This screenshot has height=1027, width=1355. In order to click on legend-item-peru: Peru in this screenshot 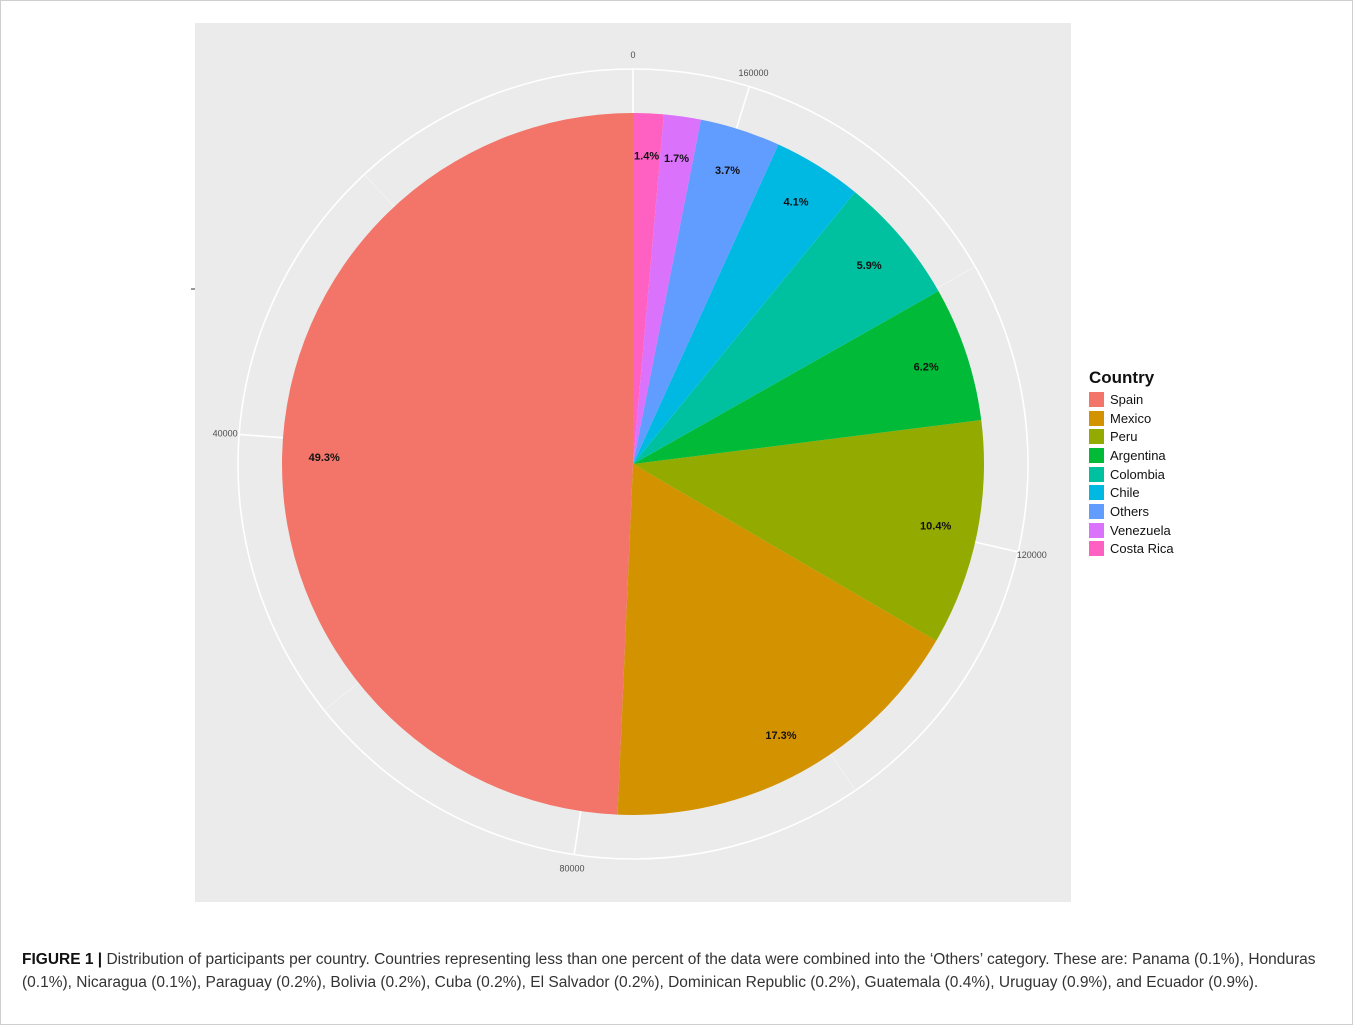, I will do `click(1131, 436)`.